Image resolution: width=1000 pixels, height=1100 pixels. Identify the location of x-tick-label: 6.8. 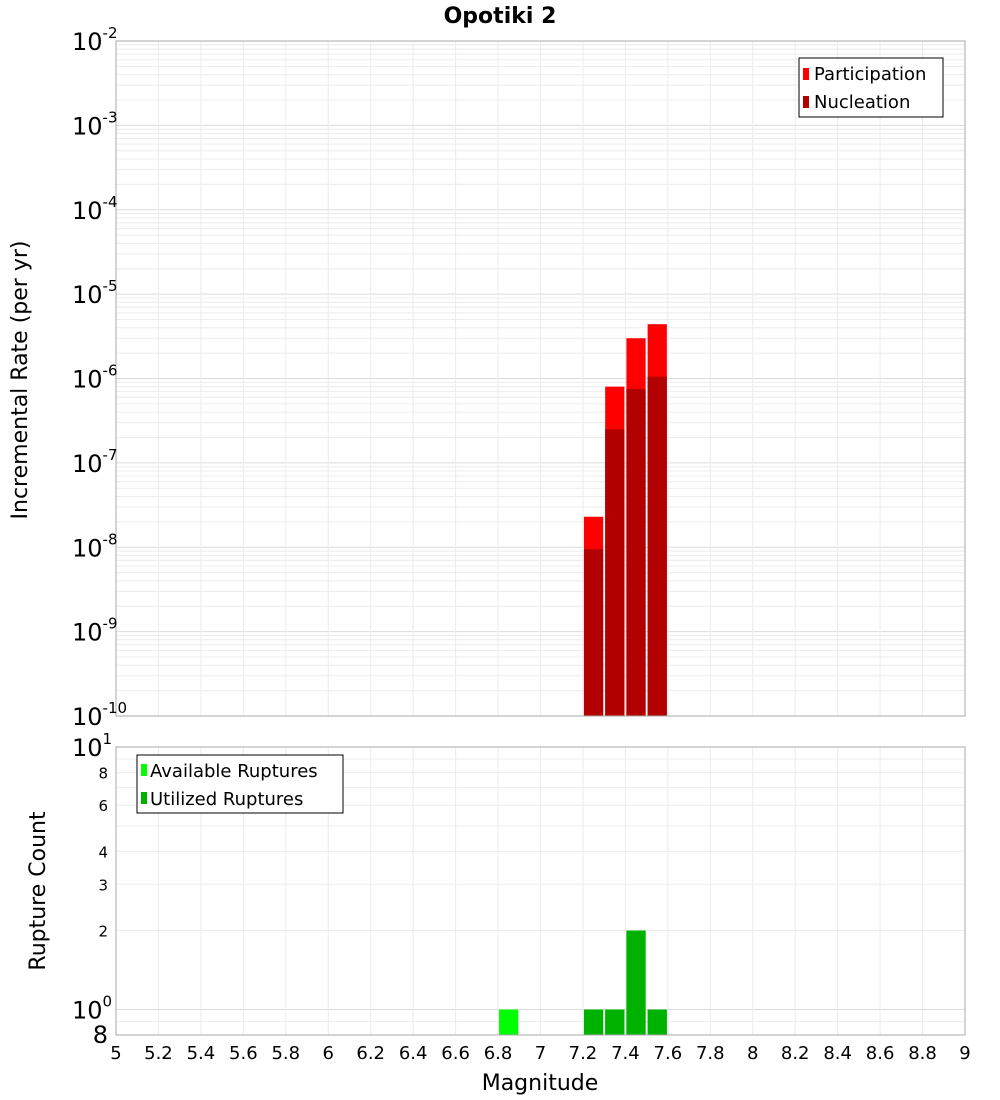
(498, 1053).